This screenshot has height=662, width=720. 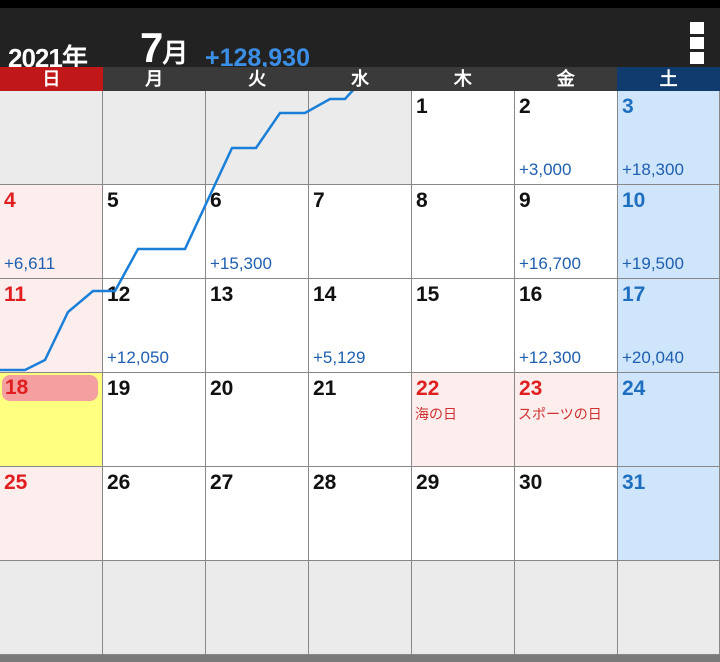 What do you see at coordinates (154, 514) in the screenshot?
I see `day-cell-26: 26` at bounding box center [154, 514].